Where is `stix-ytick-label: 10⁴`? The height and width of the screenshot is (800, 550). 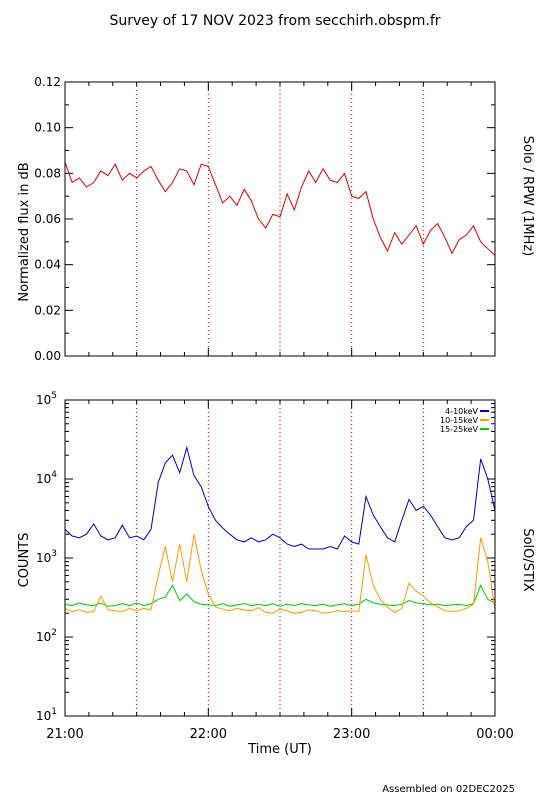 stix-ytick-label: 10⁴ is located at coordinates (46, 478).